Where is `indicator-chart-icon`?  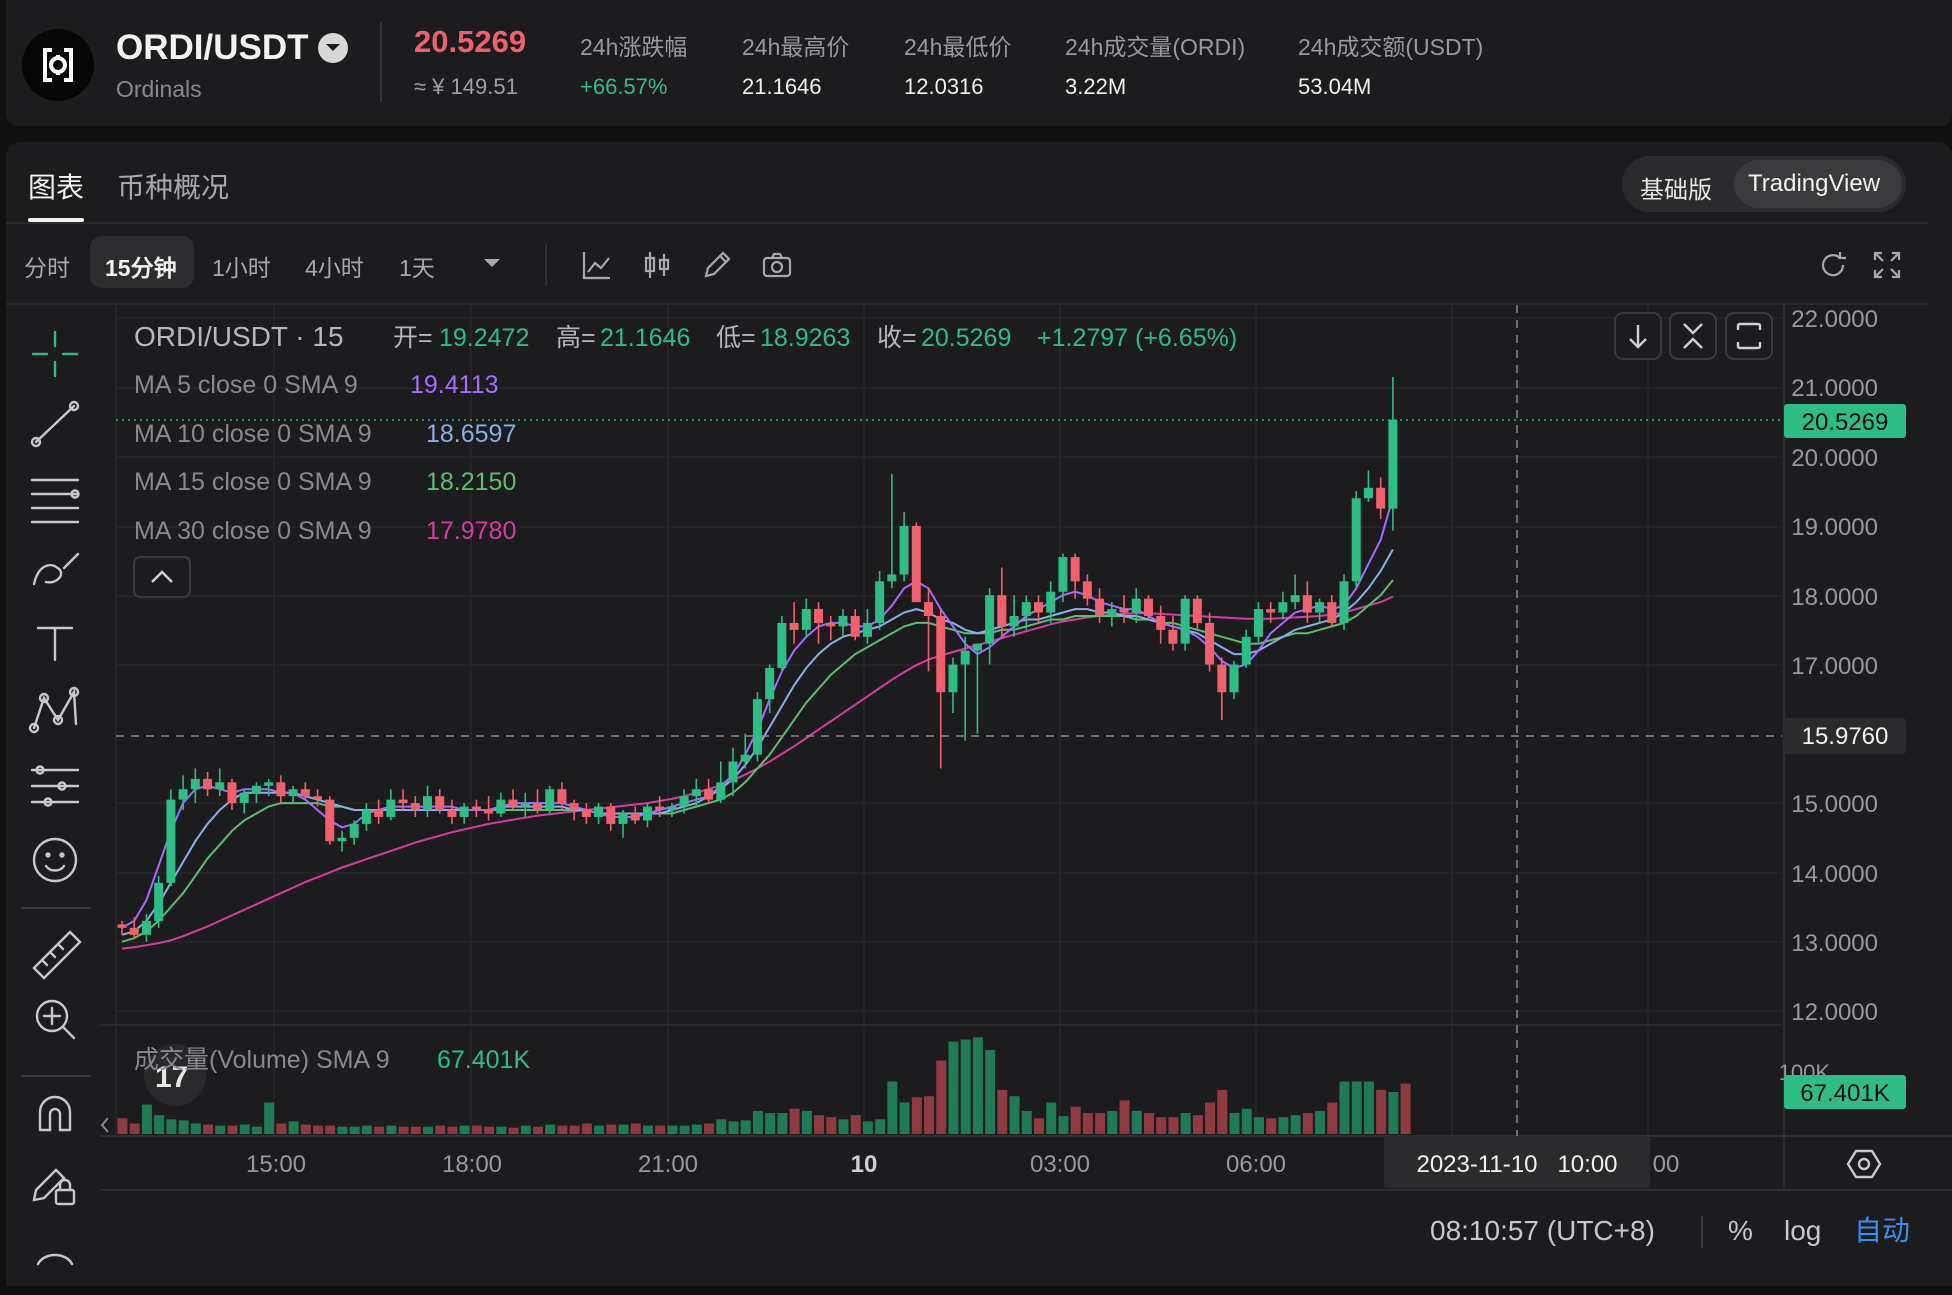
indicator-chart-icon is located at coordinates (597, 265).